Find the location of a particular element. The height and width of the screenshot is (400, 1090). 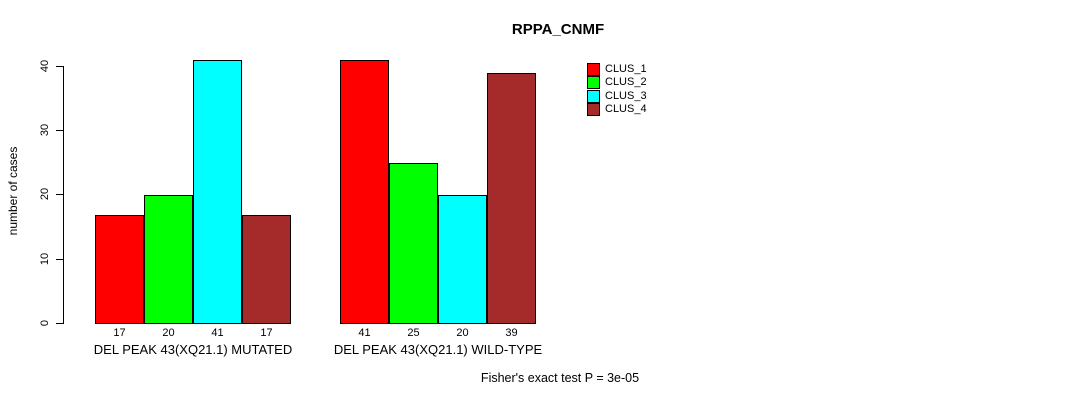

annotation-text: Fisher's exact test P = 3e-05 is located at coordinates (560, 378).